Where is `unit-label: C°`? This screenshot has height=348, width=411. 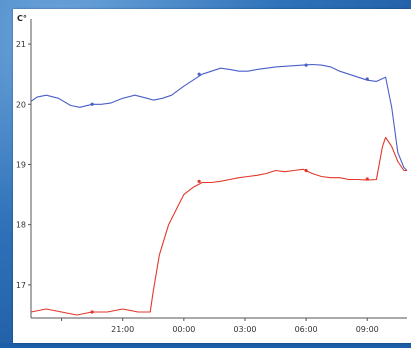 unit-label: C° is located at coordinates (22, 18).